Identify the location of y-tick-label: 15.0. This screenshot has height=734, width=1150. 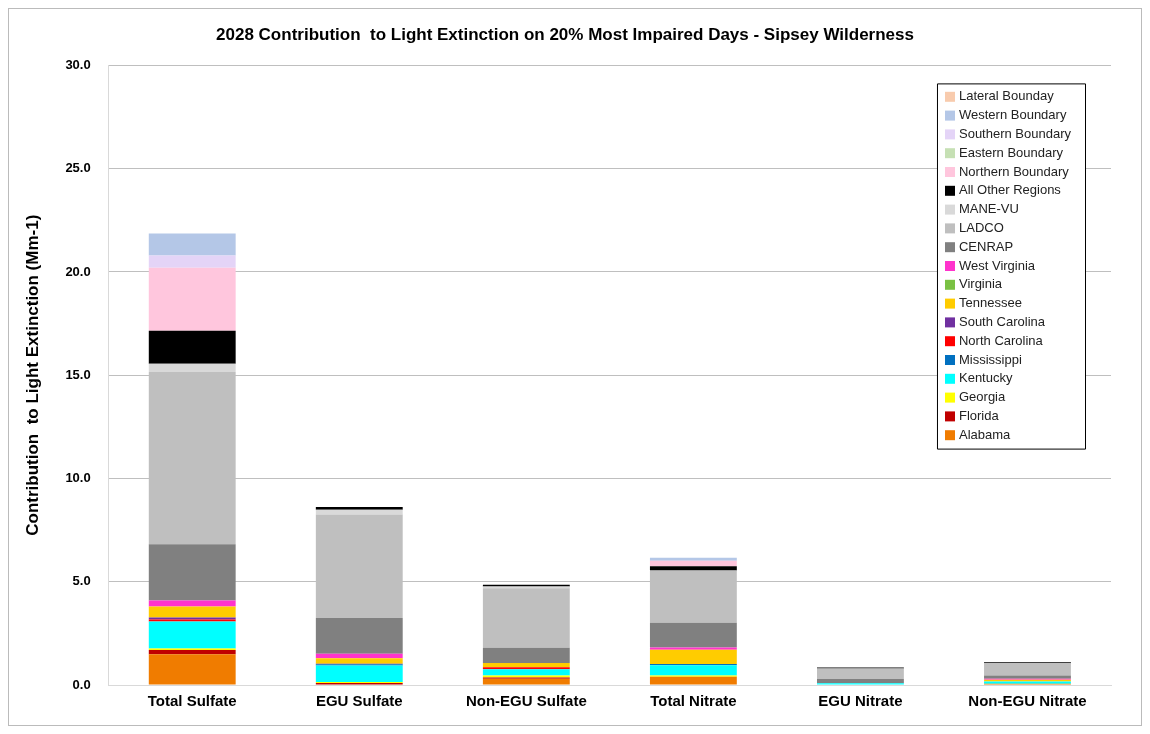
(78, 374).